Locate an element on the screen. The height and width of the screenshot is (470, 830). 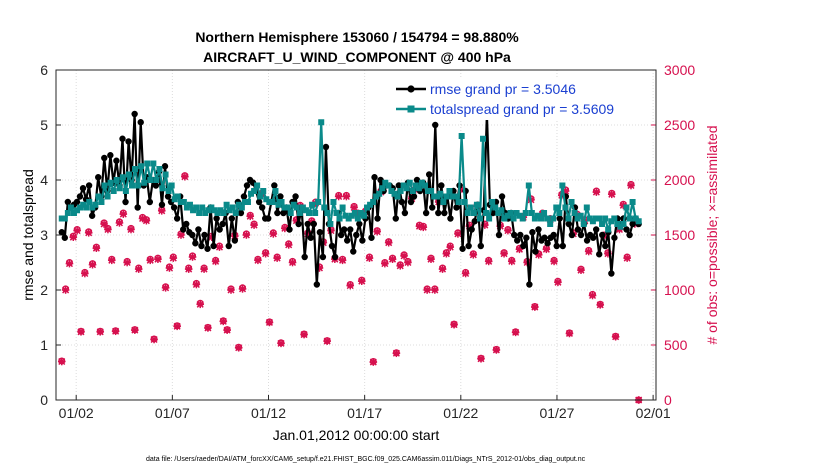
x-tick-label: 01/22 is located at coordinates (460, 413).